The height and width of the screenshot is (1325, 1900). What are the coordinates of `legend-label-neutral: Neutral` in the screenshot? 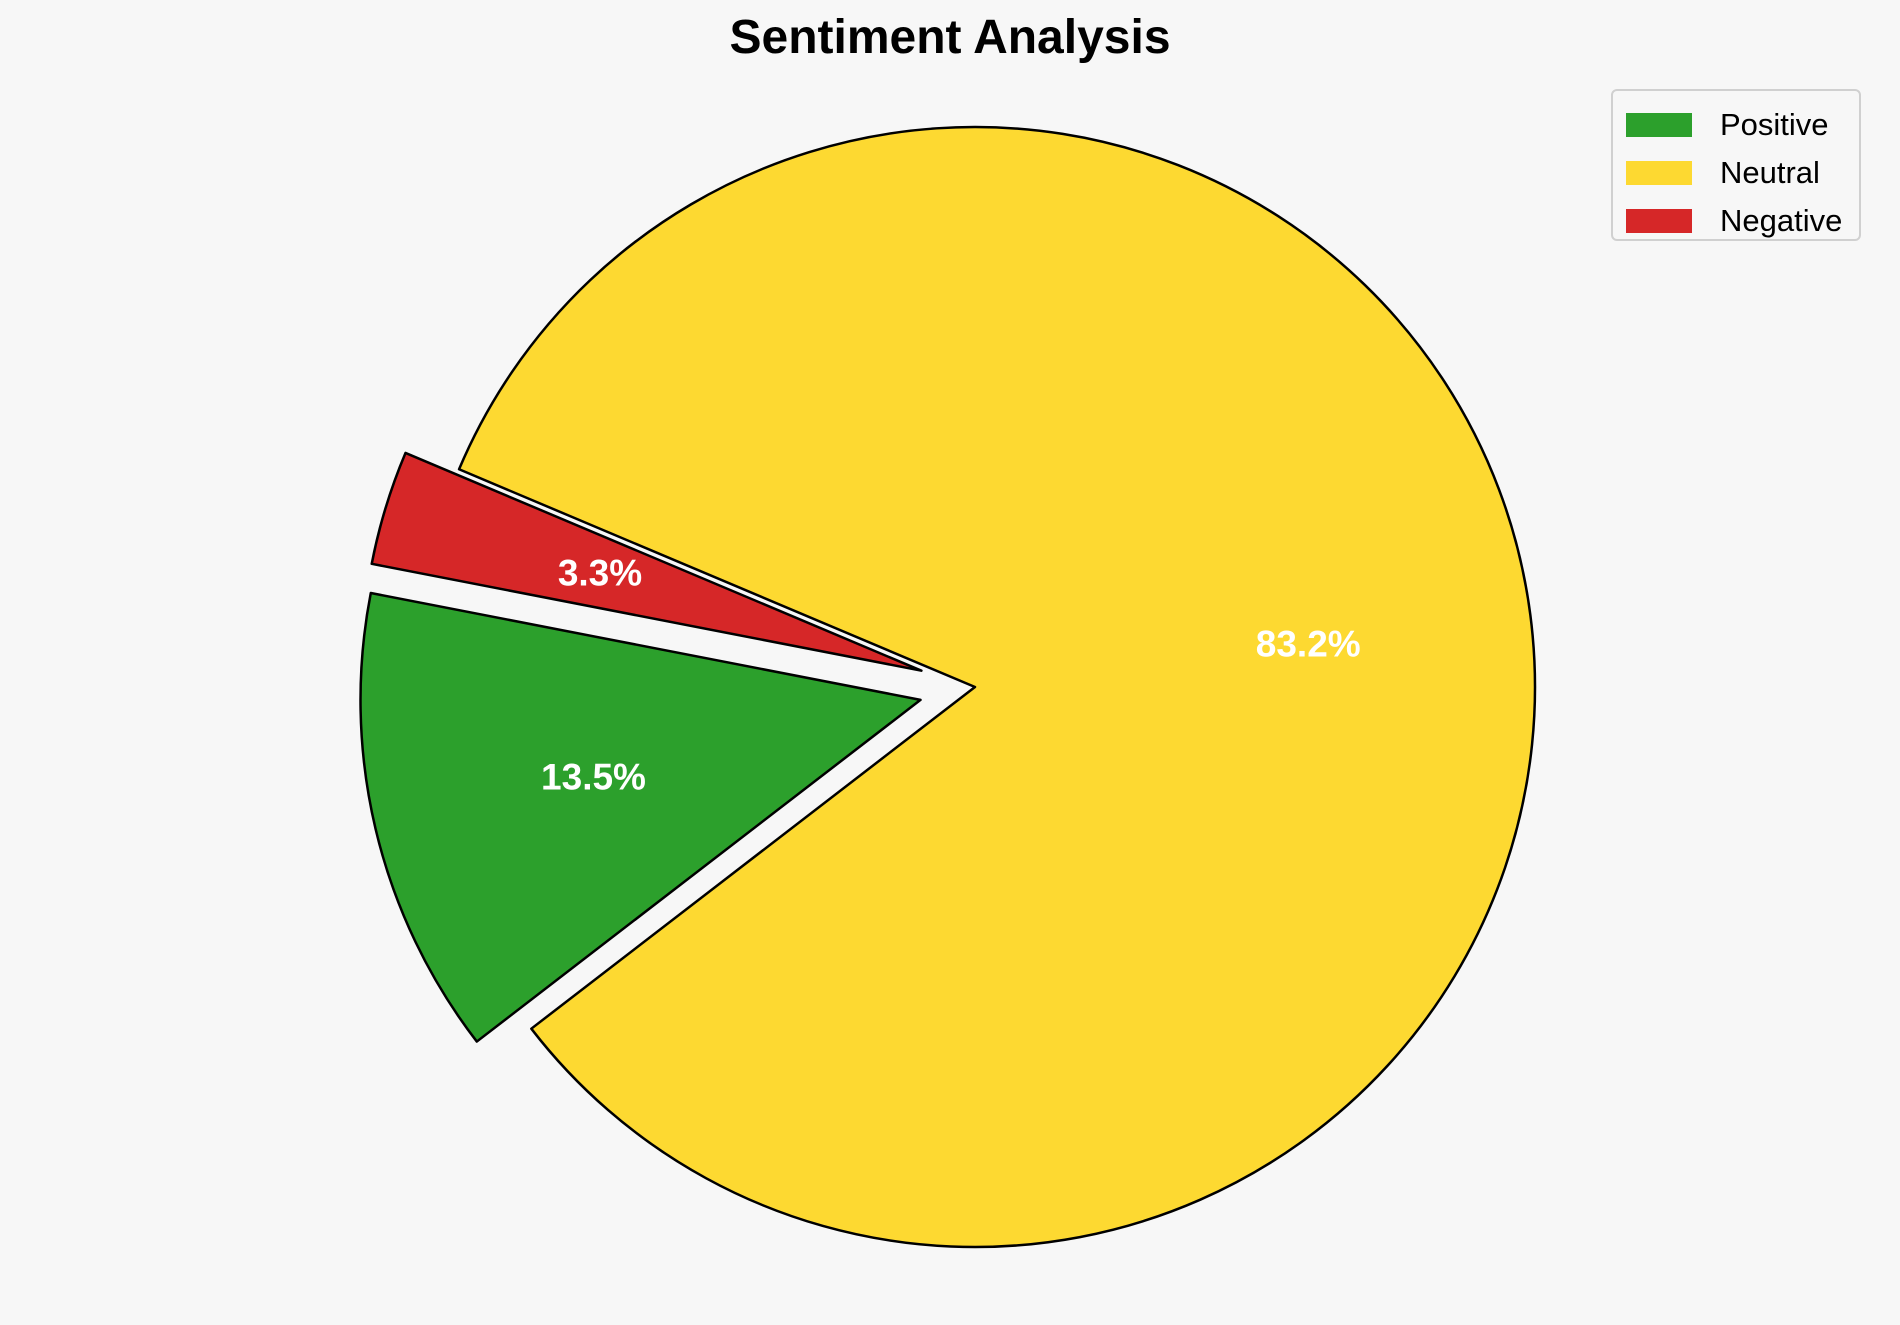 It's located at (1770, 172).